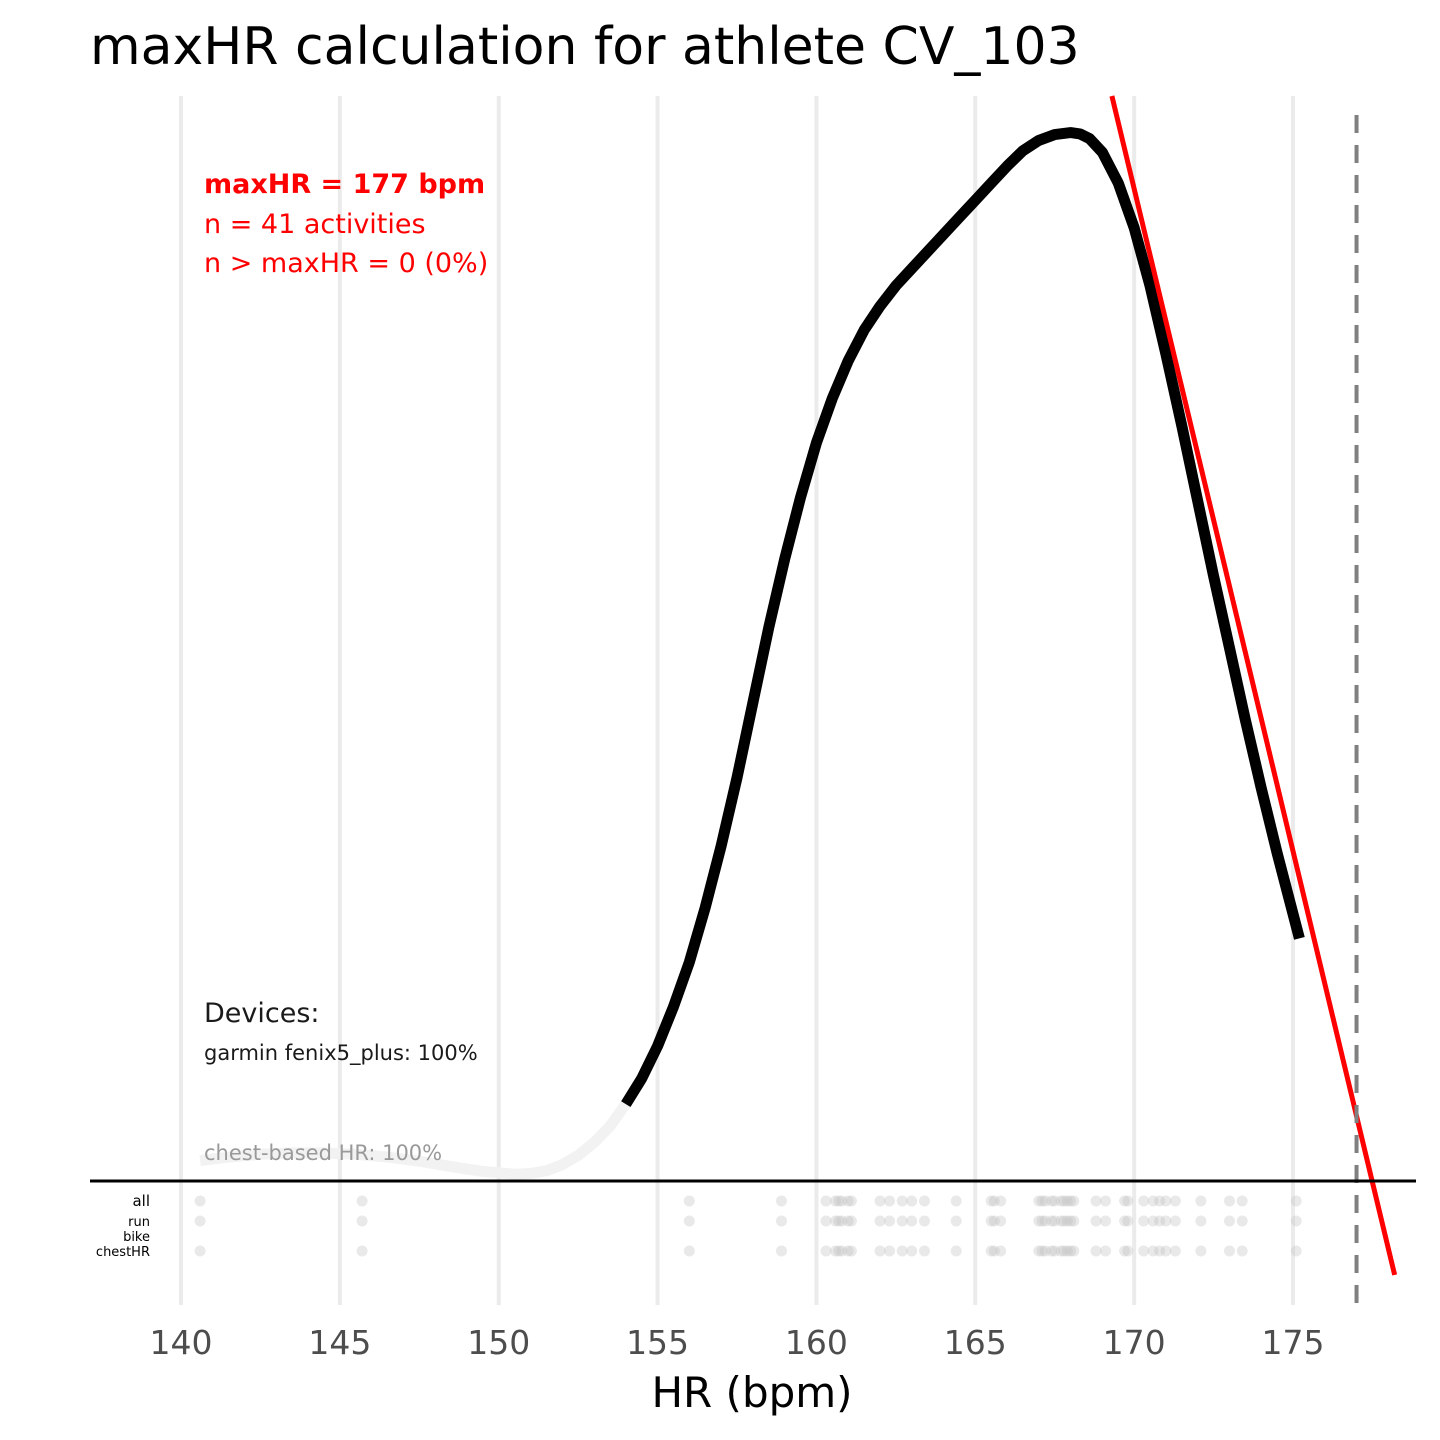 The image size is (1440, 1440). What do you see at coordinates (975, 1342) in the screenshot?
I see `x-tick-label: 165` at bounding box center [975, 1342].